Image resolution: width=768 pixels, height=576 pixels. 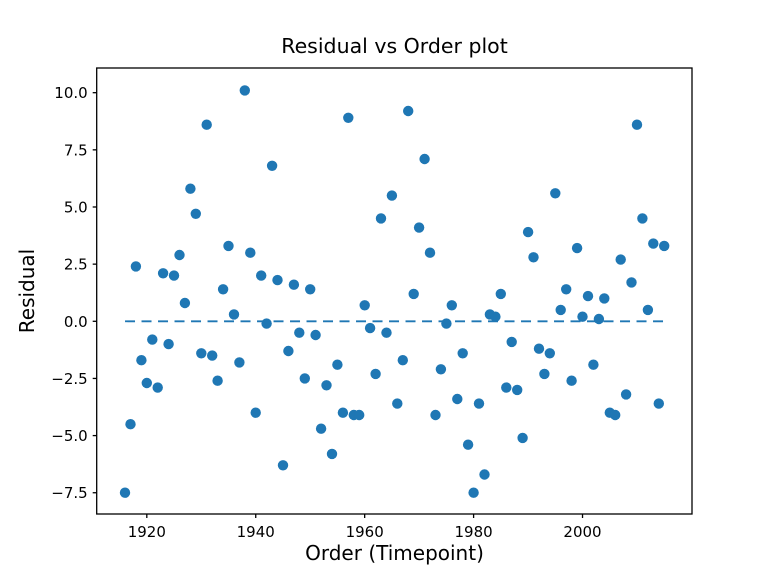 I want to click on y-tick-label: −2.5, so click(x=69, y=379).